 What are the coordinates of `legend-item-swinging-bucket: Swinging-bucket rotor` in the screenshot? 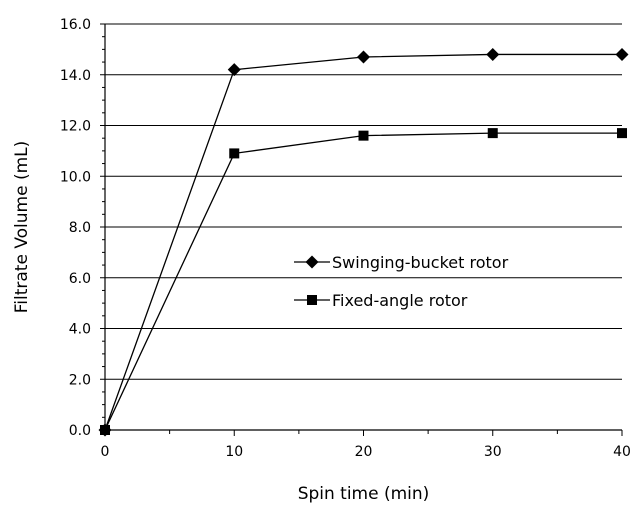 It's located at (401, 262).